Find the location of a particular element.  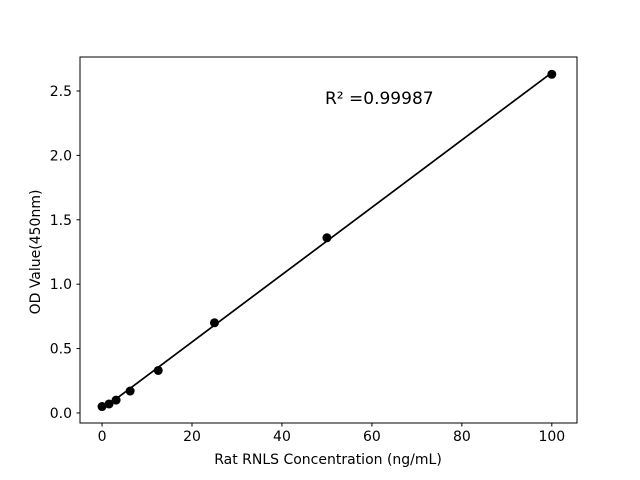

x-tick-label: 0 is located at coordinates (102, 437).